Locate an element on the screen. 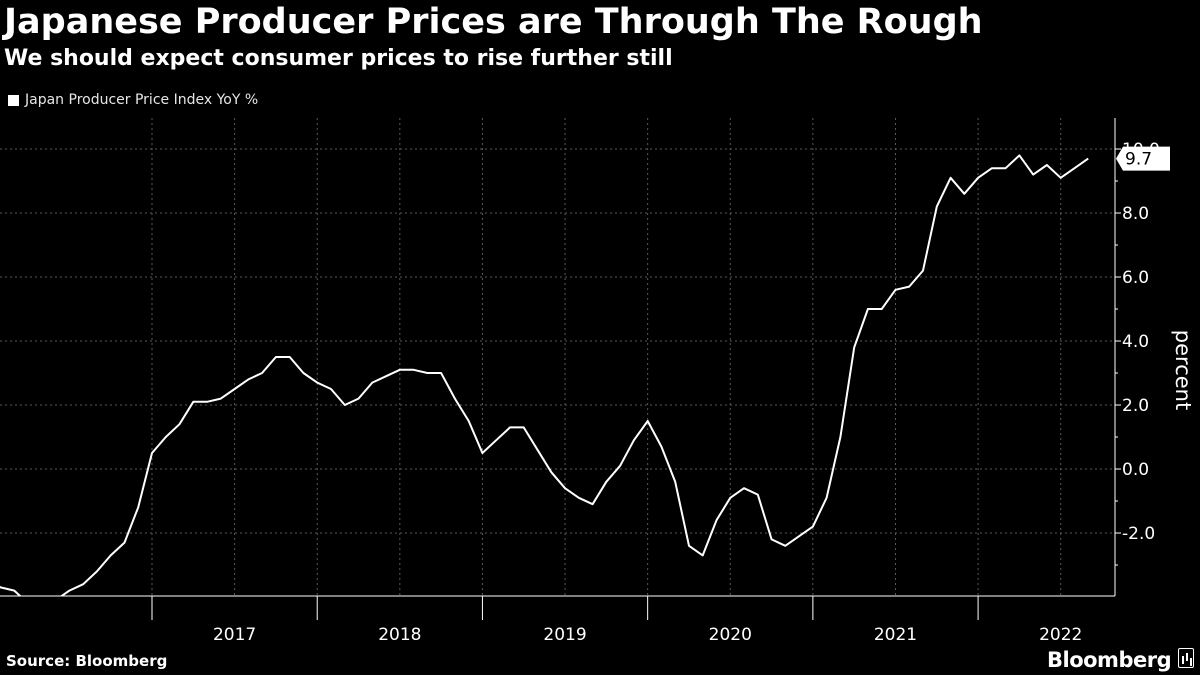 This screenshot has height=675, width=1200. x-tick-label: 2022 is located at coordinates (1060, 635).